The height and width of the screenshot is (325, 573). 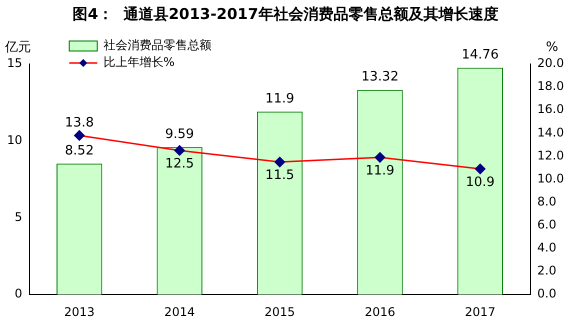 What do you see at coordinates (480, 311) in the screenshot?
I see `x-tick-label: 2017` at bounding box center [480, 311].